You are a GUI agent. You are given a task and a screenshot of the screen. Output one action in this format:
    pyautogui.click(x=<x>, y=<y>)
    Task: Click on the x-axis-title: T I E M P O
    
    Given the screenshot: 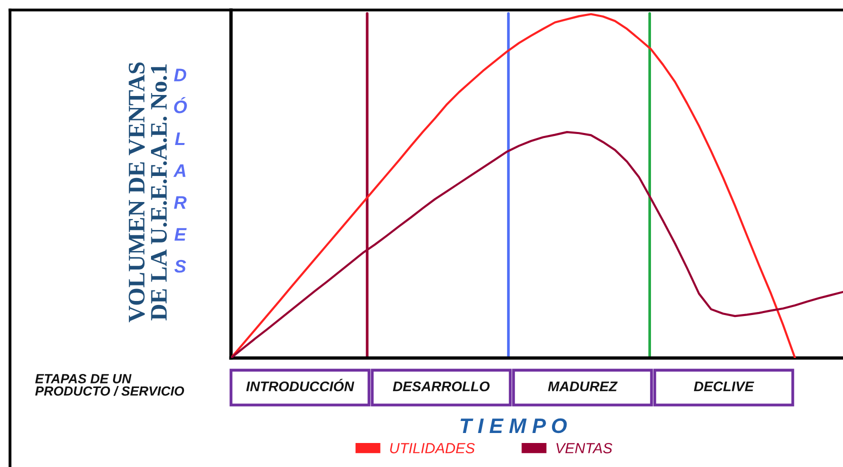 What is the action you would take?
    pyautogui.click(x=513, y=426)
    